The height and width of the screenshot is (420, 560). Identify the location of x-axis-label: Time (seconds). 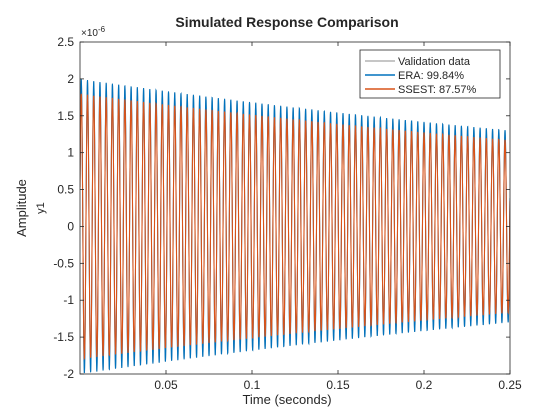
(286, 399).